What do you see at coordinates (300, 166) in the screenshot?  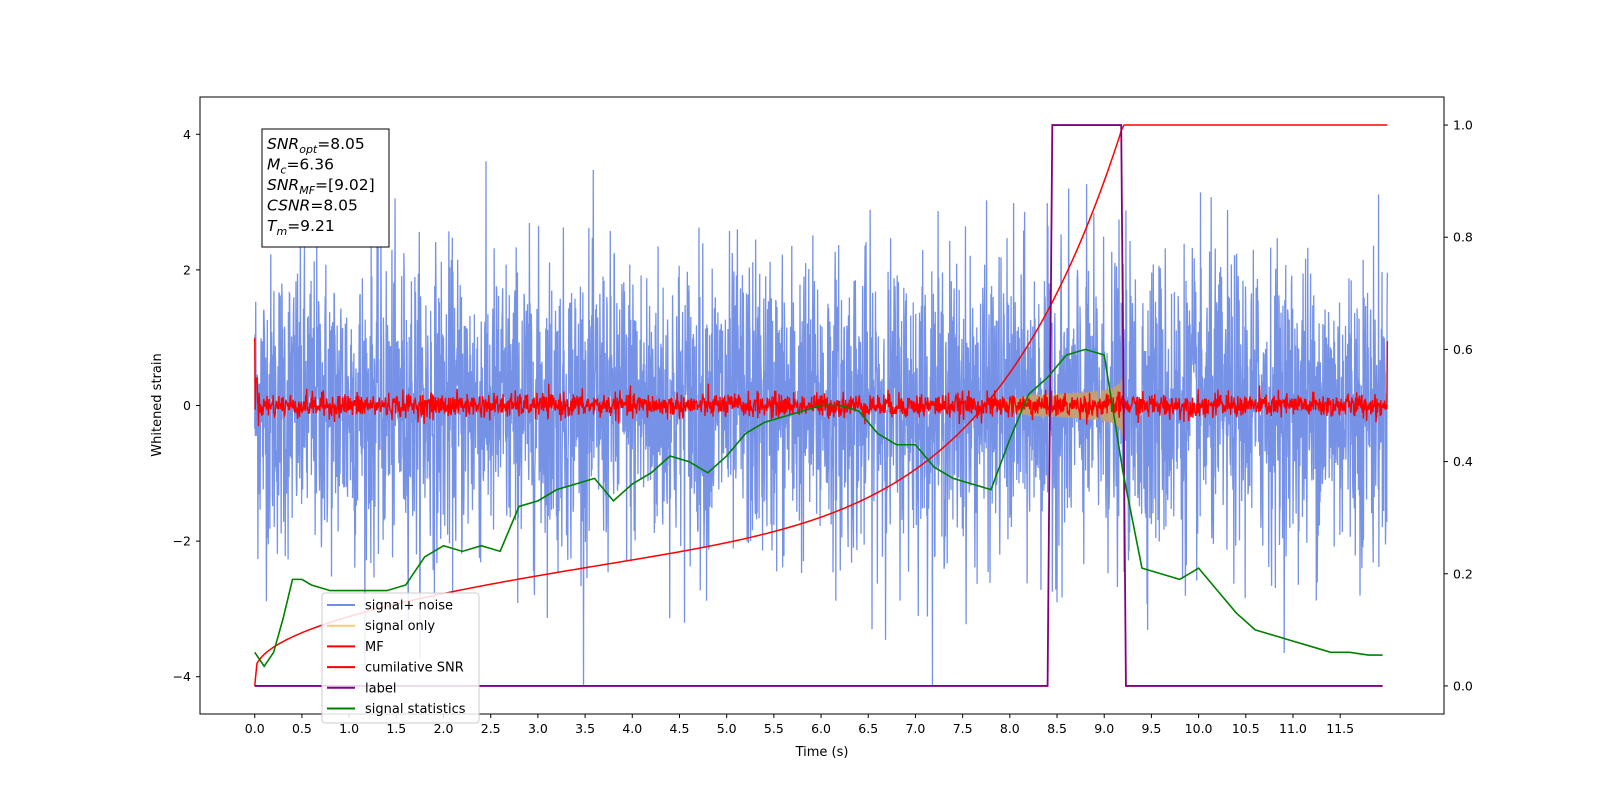 I see `annotation-line: Mc=6.36` at bounding box center [300, 166].